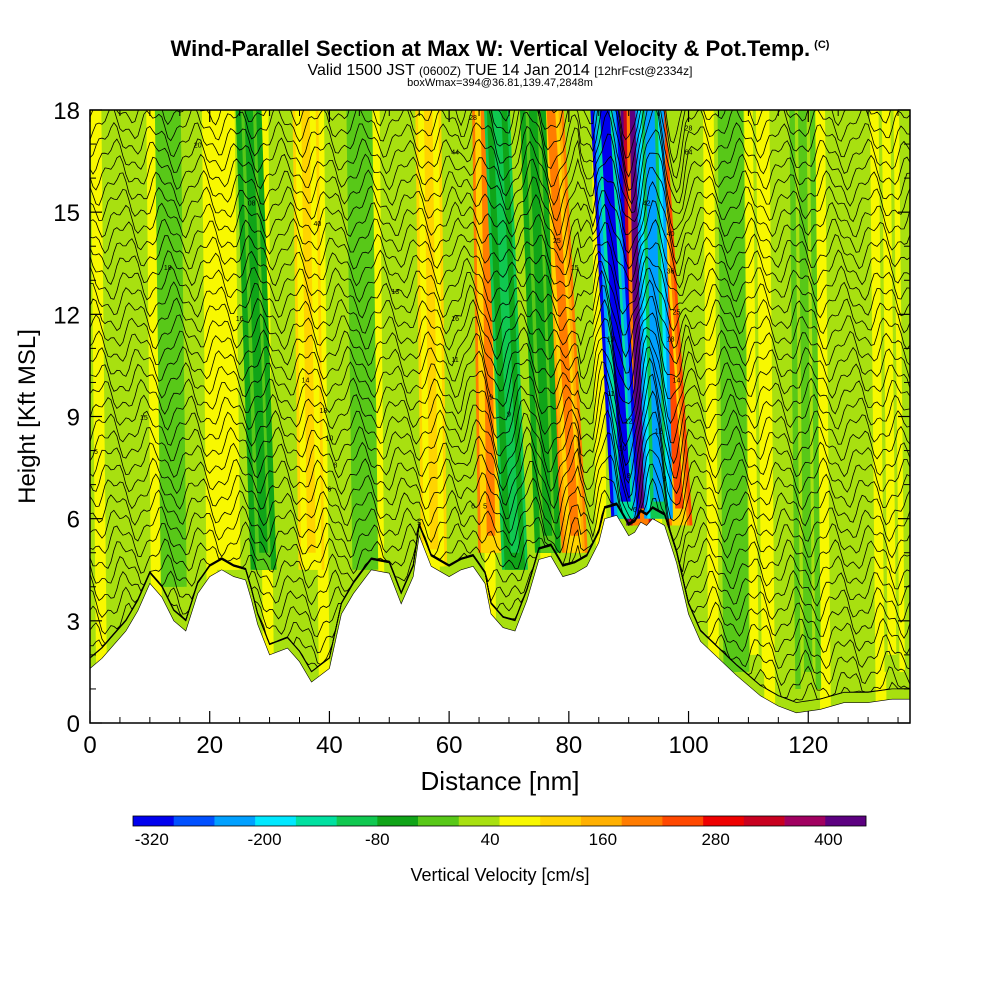 This screenshot has width=1000, height=1000. Describe the element at coordinates (440, 71) in the screenshot. I see `valid-zulu: (0600Z)` at that location.